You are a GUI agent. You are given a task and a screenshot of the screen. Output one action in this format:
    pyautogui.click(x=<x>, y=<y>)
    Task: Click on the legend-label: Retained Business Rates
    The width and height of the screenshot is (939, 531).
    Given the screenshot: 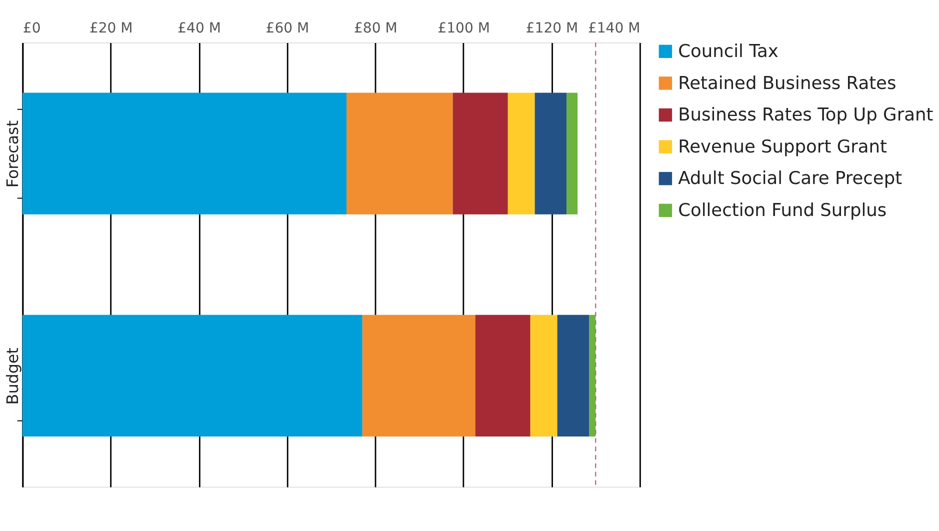 What is the action you would take?
    pyautogui.click(x=787, y=84)
    